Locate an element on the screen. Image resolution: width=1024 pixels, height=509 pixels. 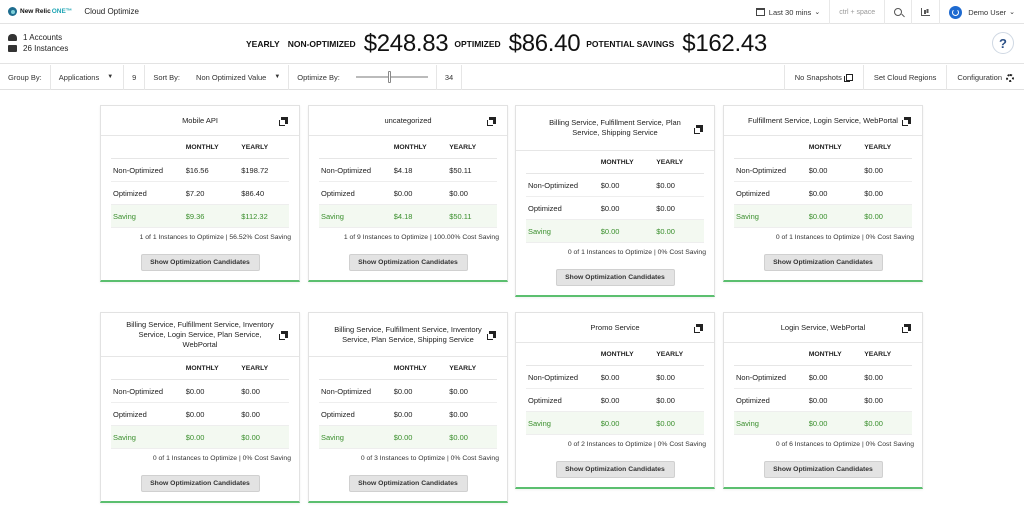
command-search: ctrl + space is located at coordinates (856, 12).